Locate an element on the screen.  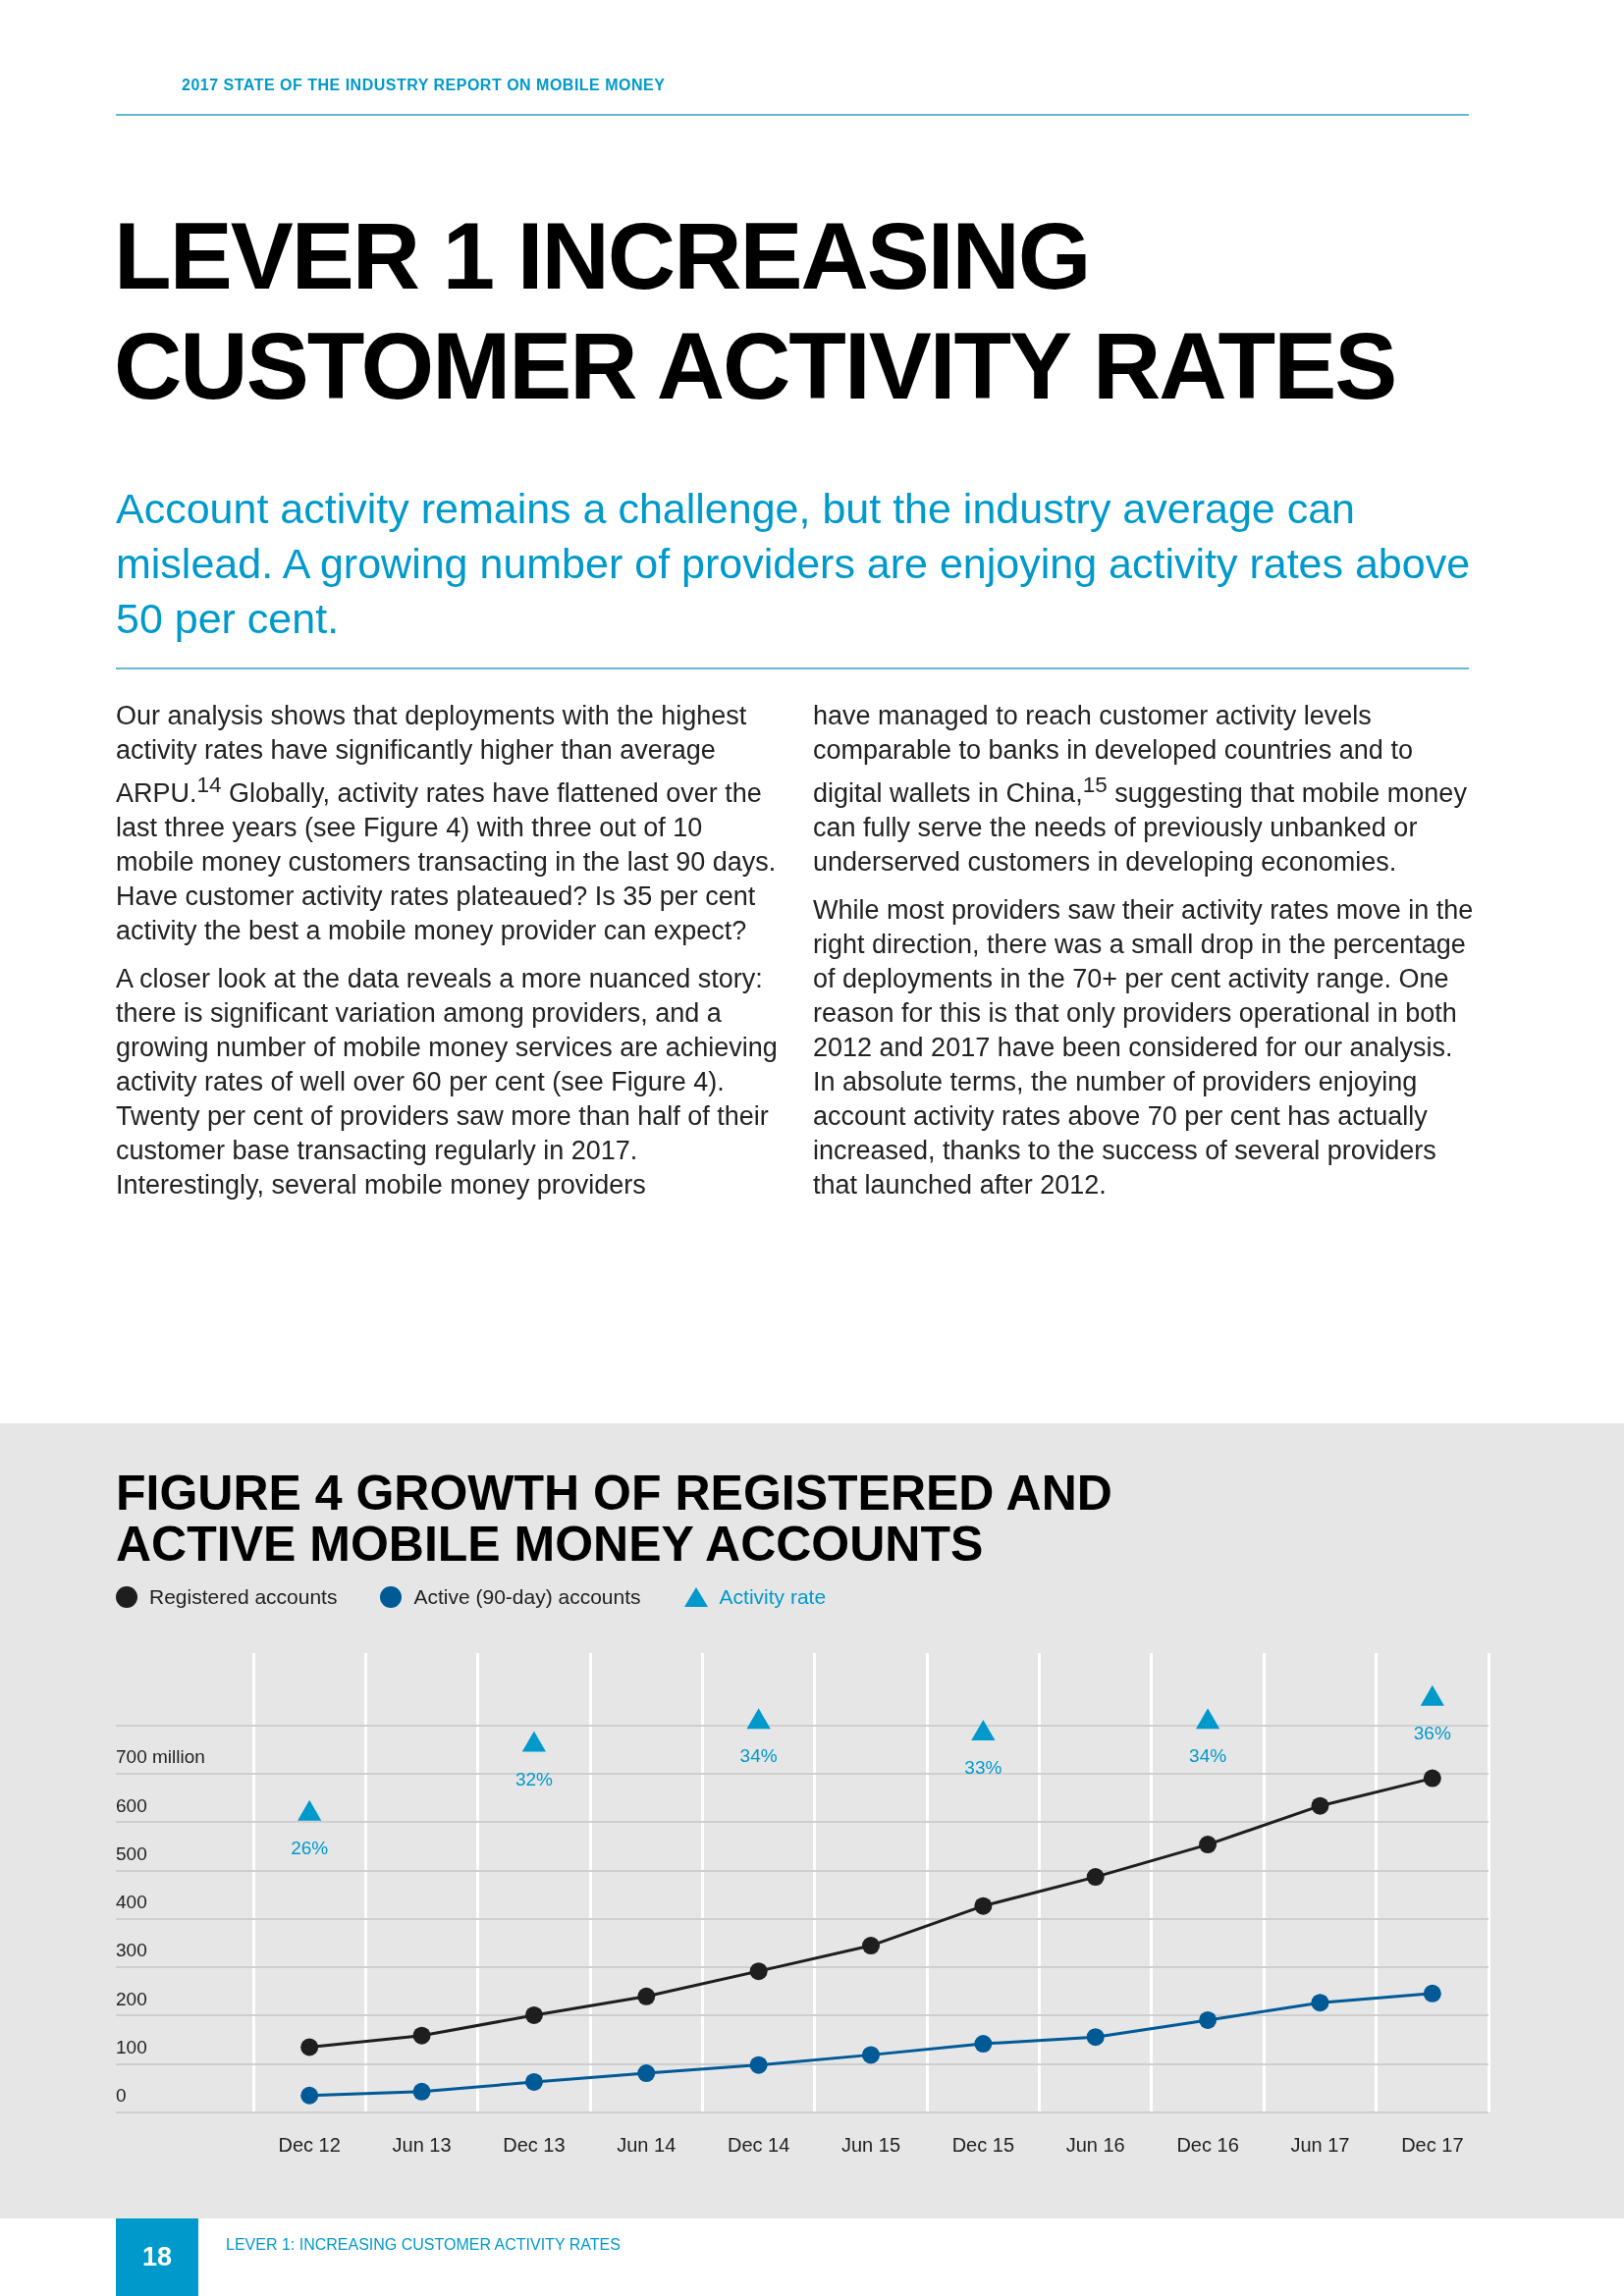
x-tick-label: Dec 16 is located at coordinates (1207, 2144).